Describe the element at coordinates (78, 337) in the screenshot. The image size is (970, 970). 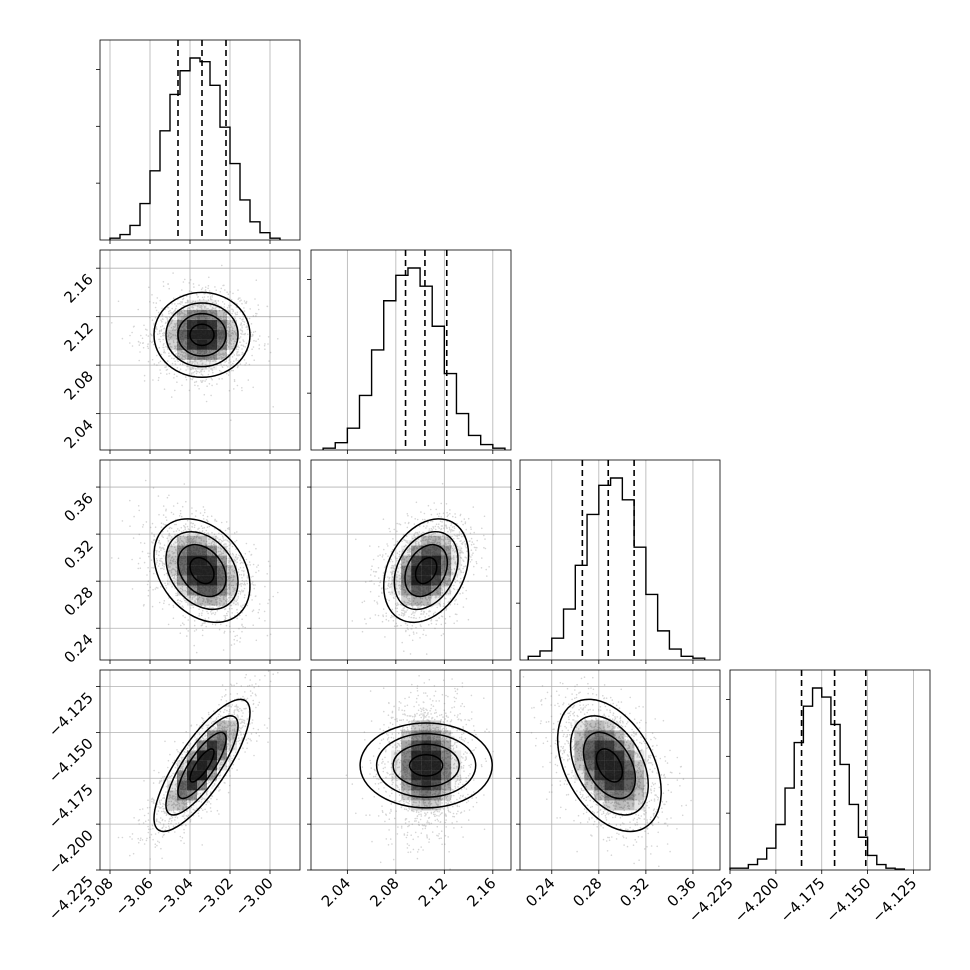
I see `y-tick-label: 2.12` at that location.